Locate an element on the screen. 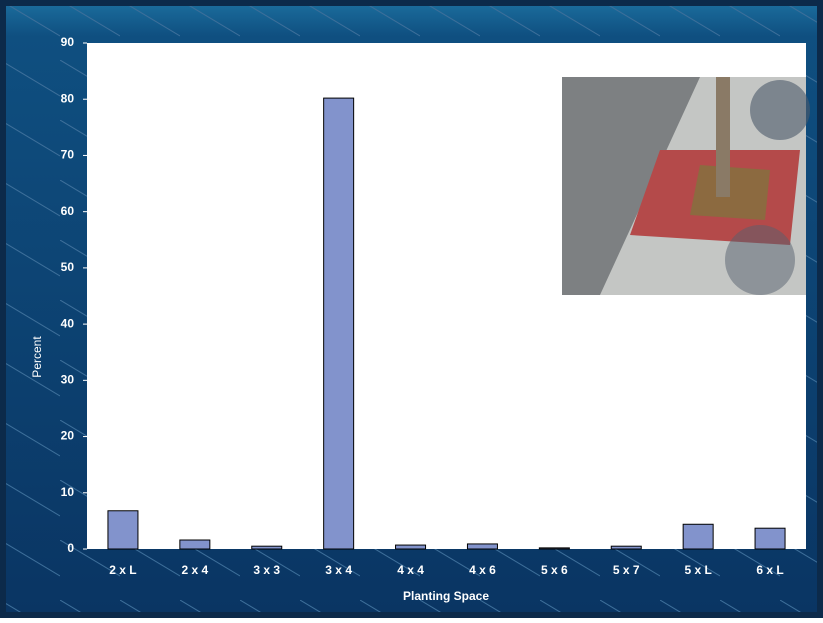  x-tick-label: 4 x 6 is located at coordinates (482, 570).